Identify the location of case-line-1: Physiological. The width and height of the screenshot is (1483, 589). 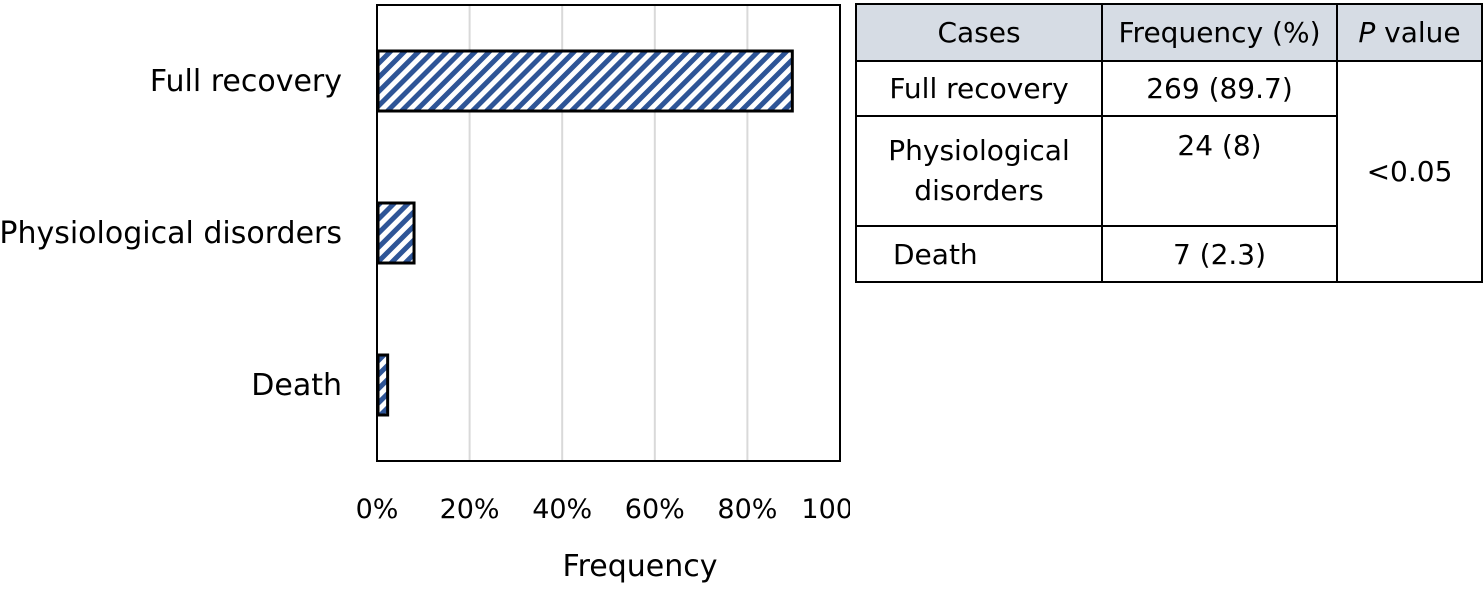
(979, 150).